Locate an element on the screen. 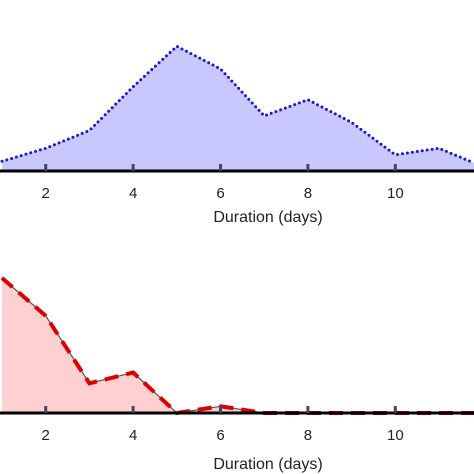 The height and width of the screenshot is (474, 474). bottom-x-ticks: 2 4 6 8 10 is located at coordinates (223, 425).